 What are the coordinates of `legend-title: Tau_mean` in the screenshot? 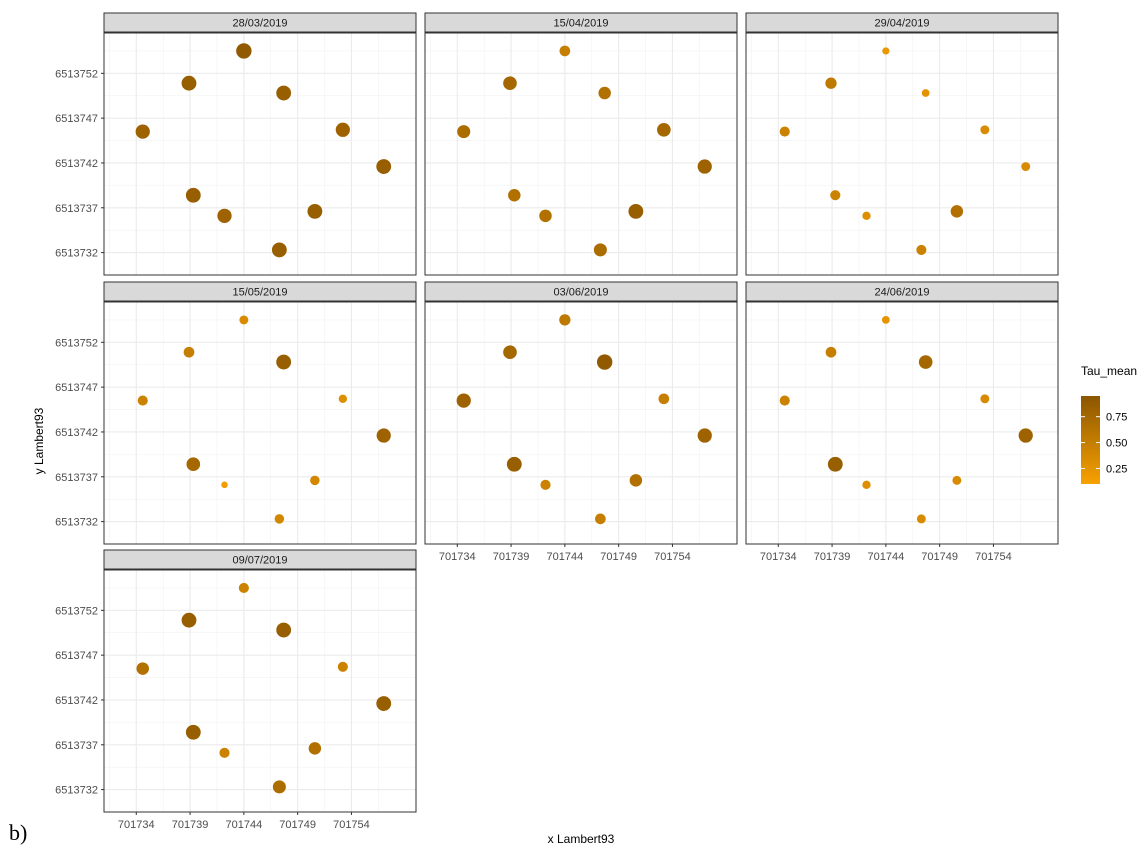 It's located at (1109, 371).